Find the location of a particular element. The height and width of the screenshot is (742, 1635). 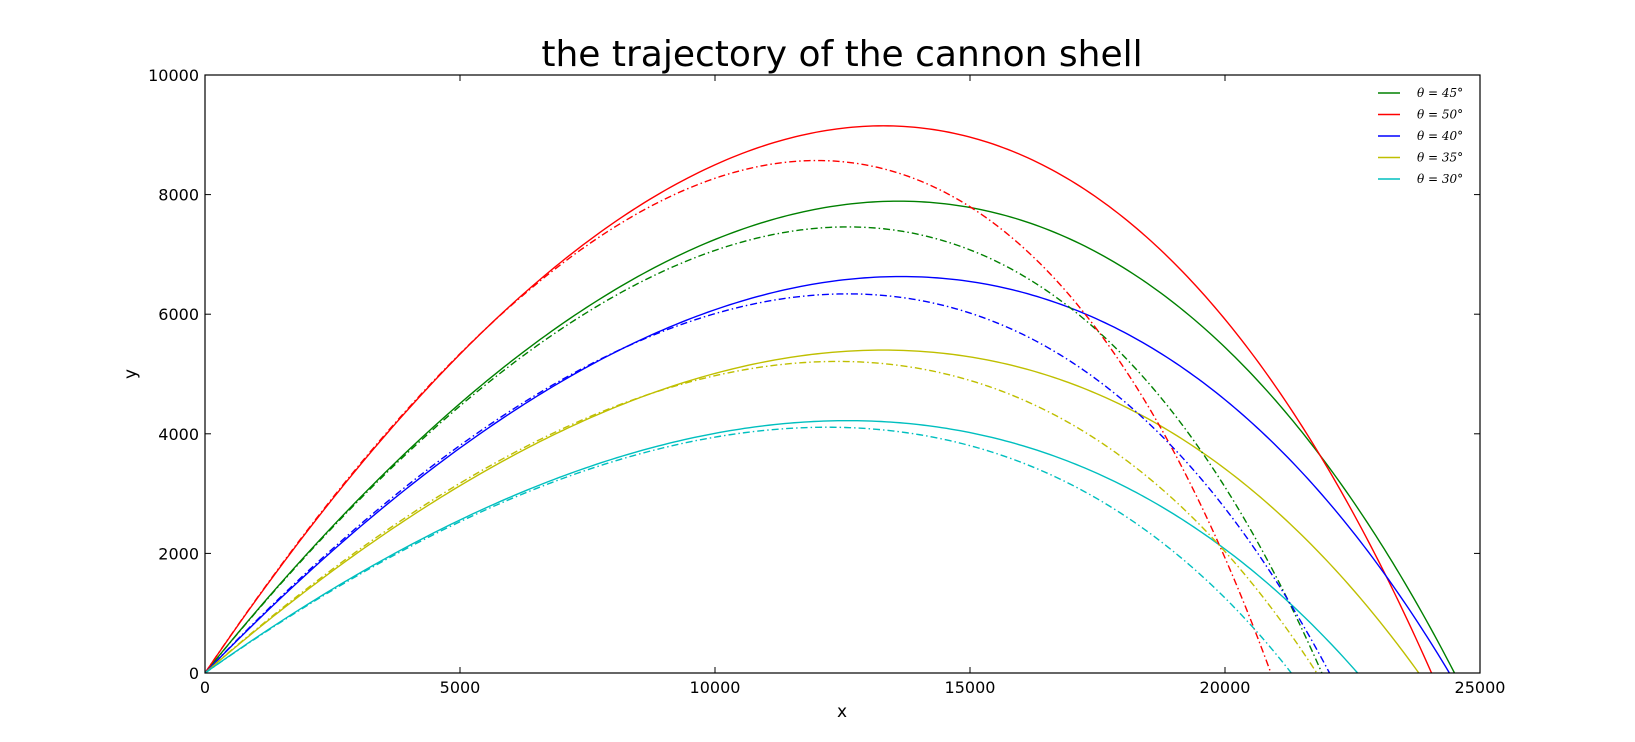

x-axis-label: x is located at coordinates (842, 712).